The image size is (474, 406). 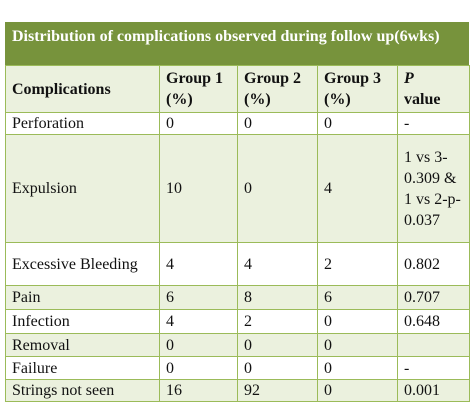 I want to click on table-cell: 8, so click(x=277, y=297).